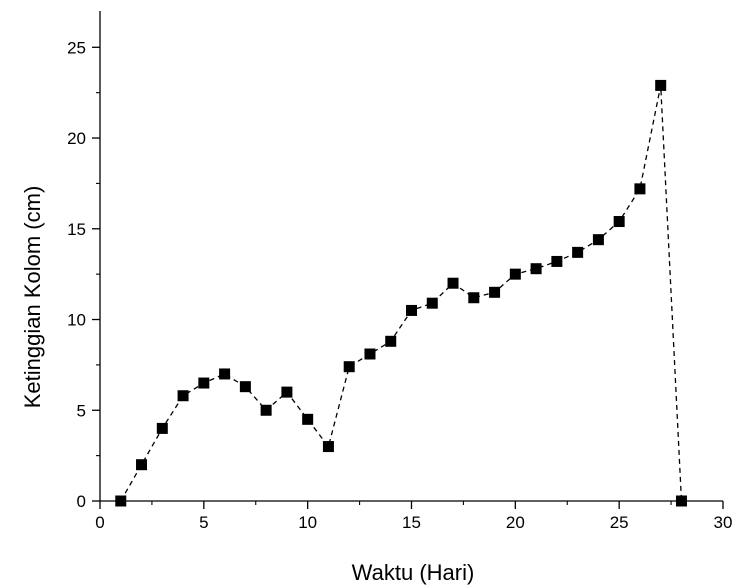 Image resolution: width=735 pixels, height=587 pixels. What do you see at coordinates (203, 522) in the screenshot?
I see `x-tick-label: 5` at bounding box center [203, 522].